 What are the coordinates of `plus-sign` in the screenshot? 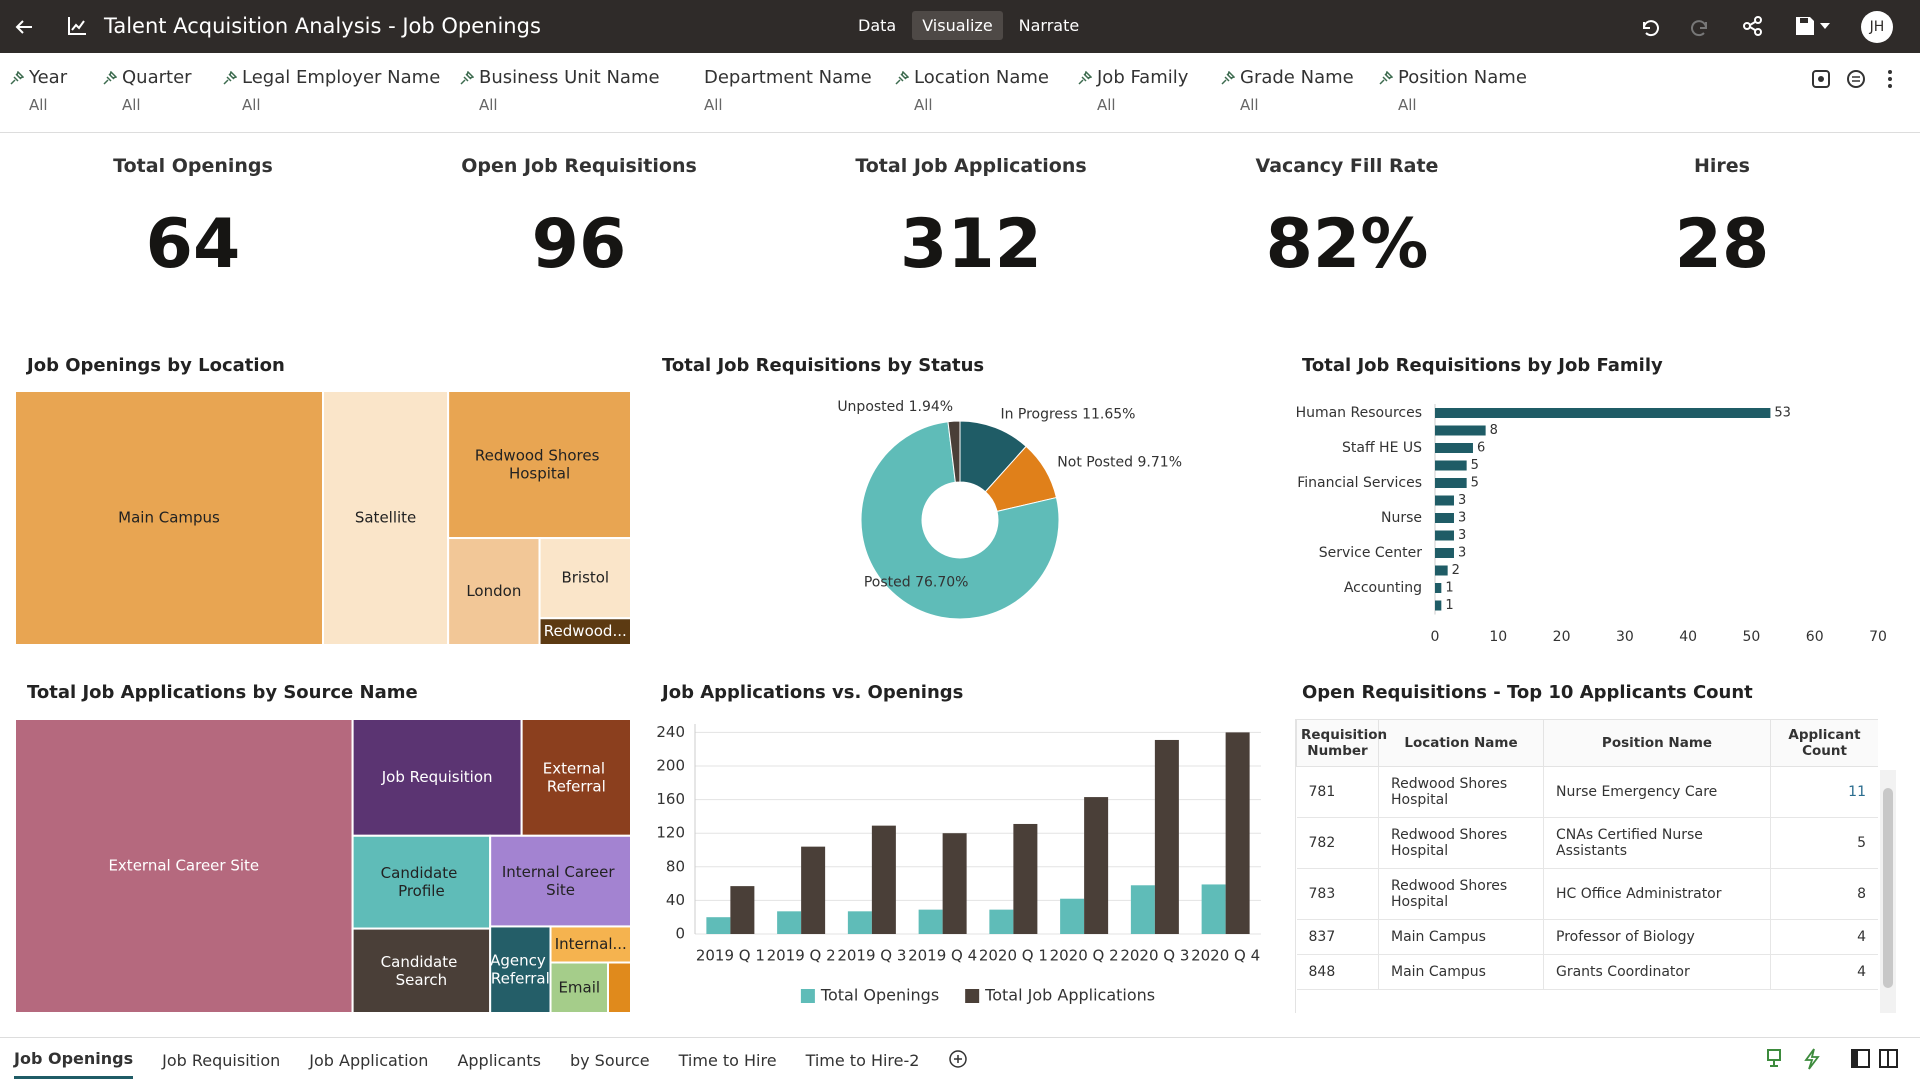 It's located at (958, 1059).